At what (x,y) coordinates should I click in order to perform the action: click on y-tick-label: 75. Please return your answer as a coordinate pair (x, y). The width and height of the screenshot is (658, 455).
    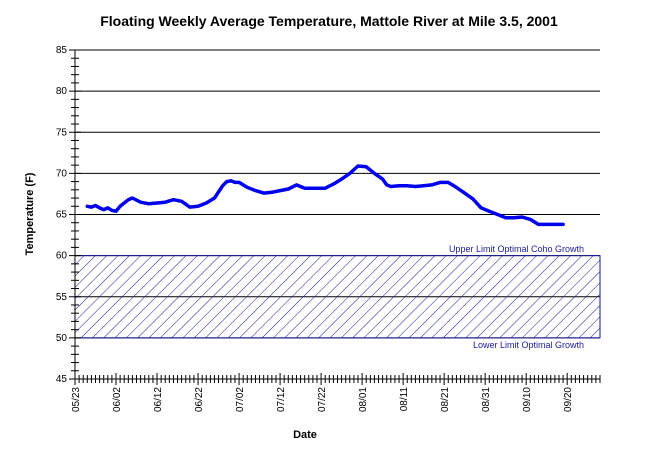
    Looking at the image, I should click on (62, 132).